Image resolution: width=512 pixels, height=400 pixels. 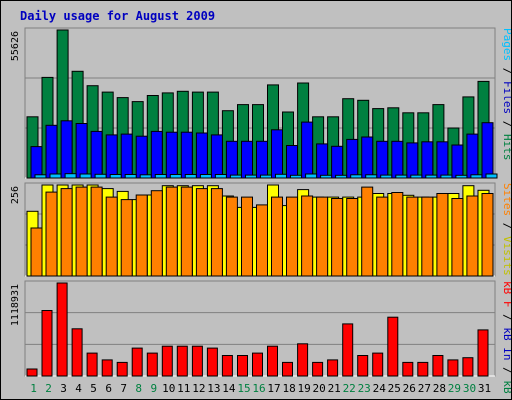 I want to click on legend-item: Pages, so click(x=506, y=44).